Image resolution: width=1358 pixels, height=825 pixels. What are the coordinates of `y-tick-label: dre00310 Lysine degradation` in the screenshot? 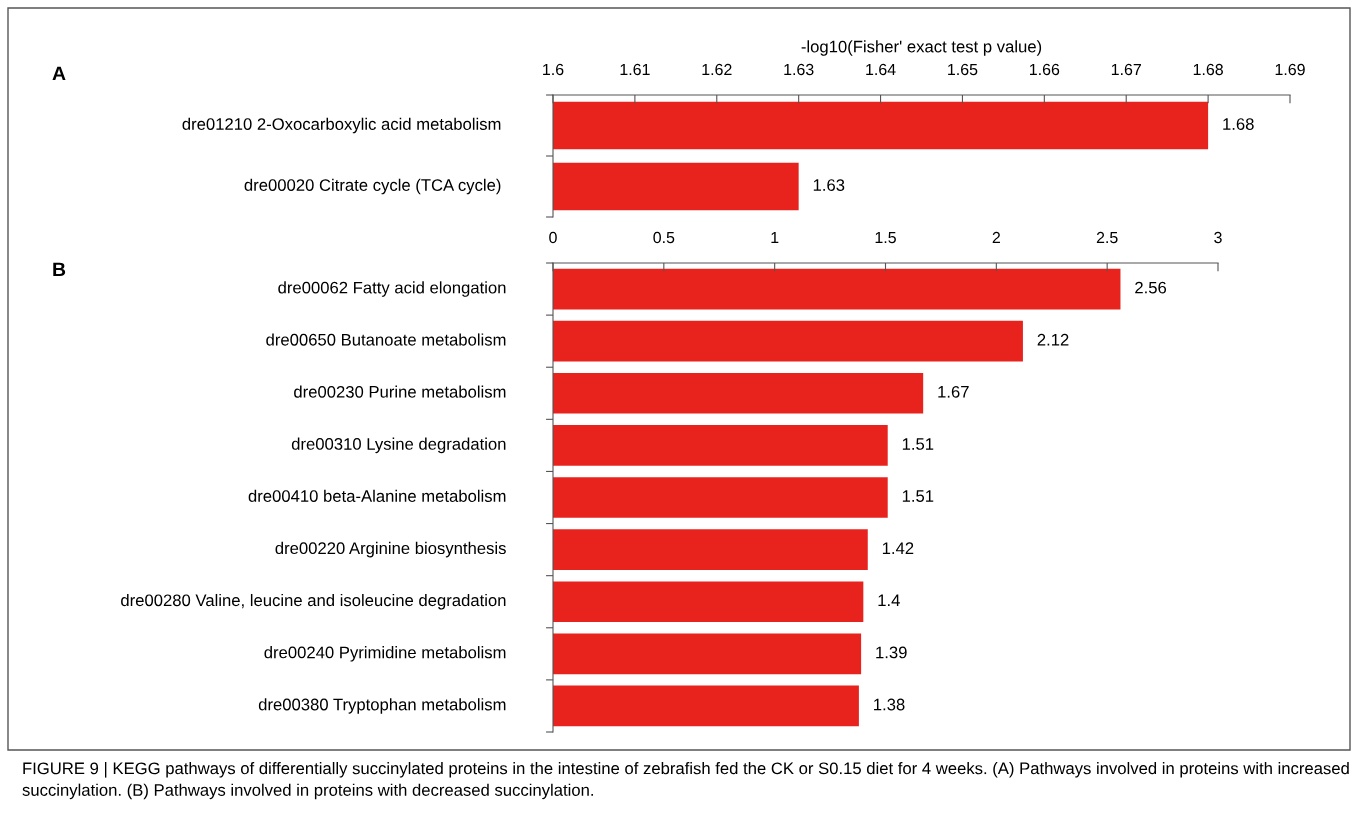 It's located at (398, 445).